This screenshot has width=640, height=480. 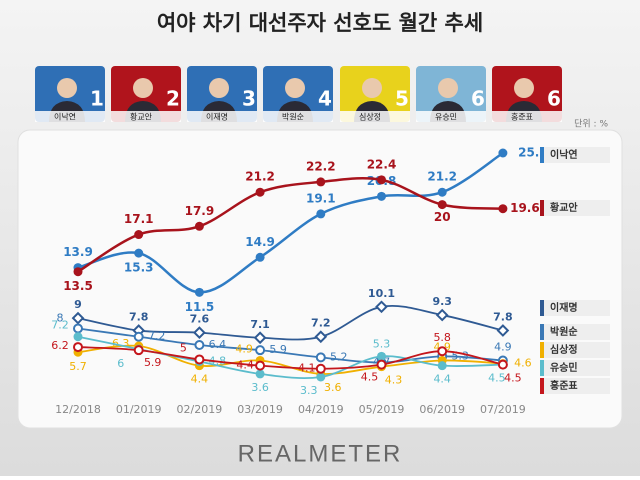 What do you see at coordinates (370, 377) in the screenshot?
I see `data-label: 4.5` at bounding box center [370, 377].